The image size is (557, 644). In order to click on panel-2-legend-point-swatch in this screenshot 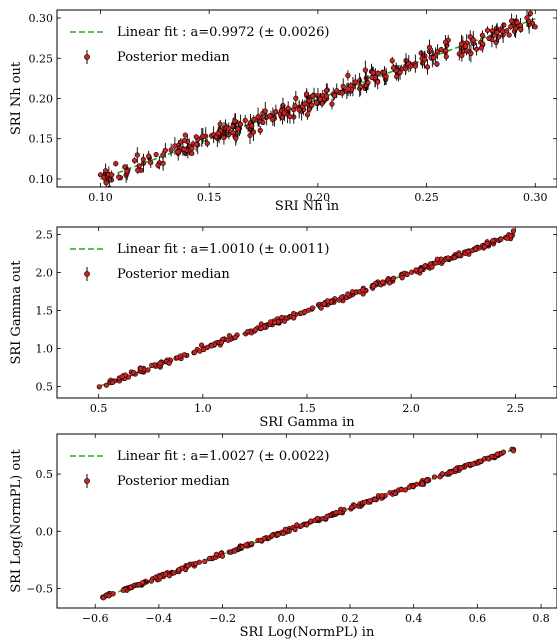, I will do `click(87, 481)`.